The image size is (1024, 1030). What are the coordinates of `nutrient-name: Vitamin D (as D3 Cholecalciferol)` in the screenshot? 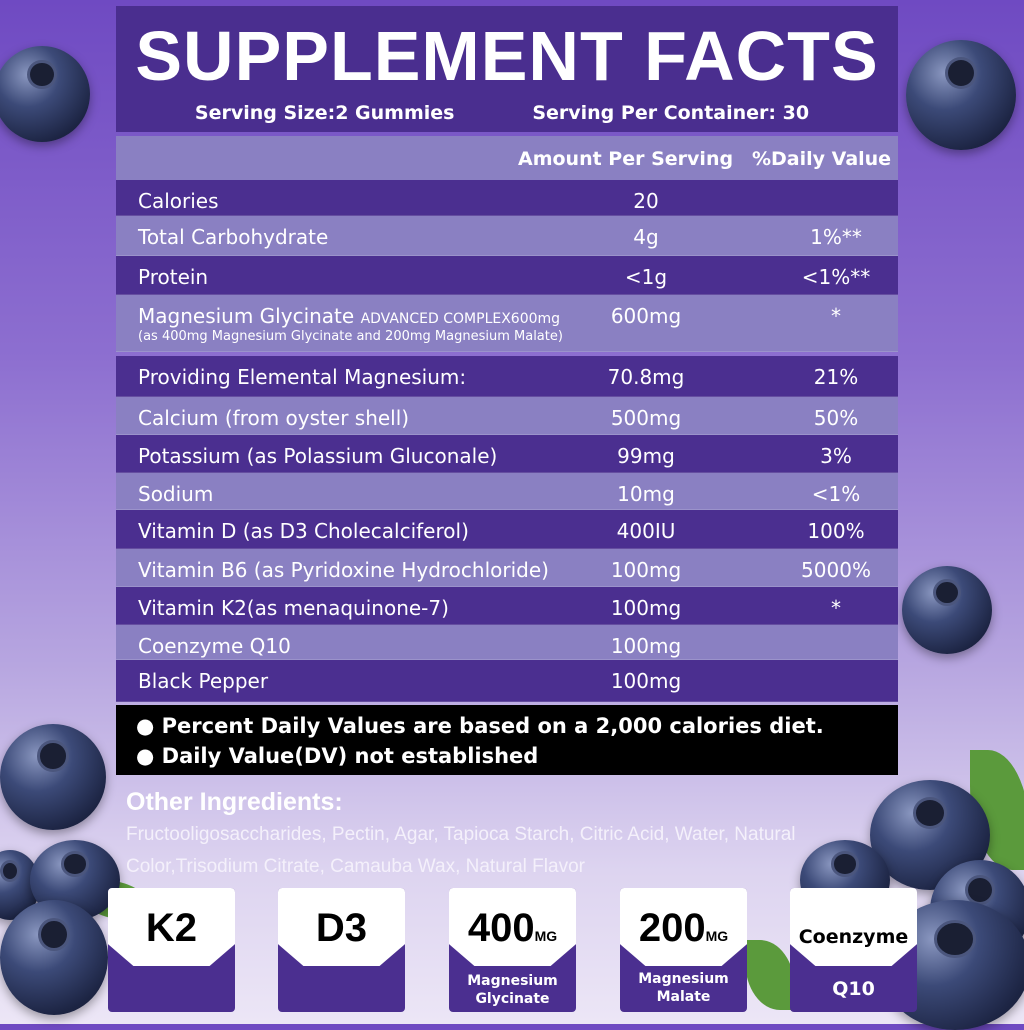 It's located at (303, 531).